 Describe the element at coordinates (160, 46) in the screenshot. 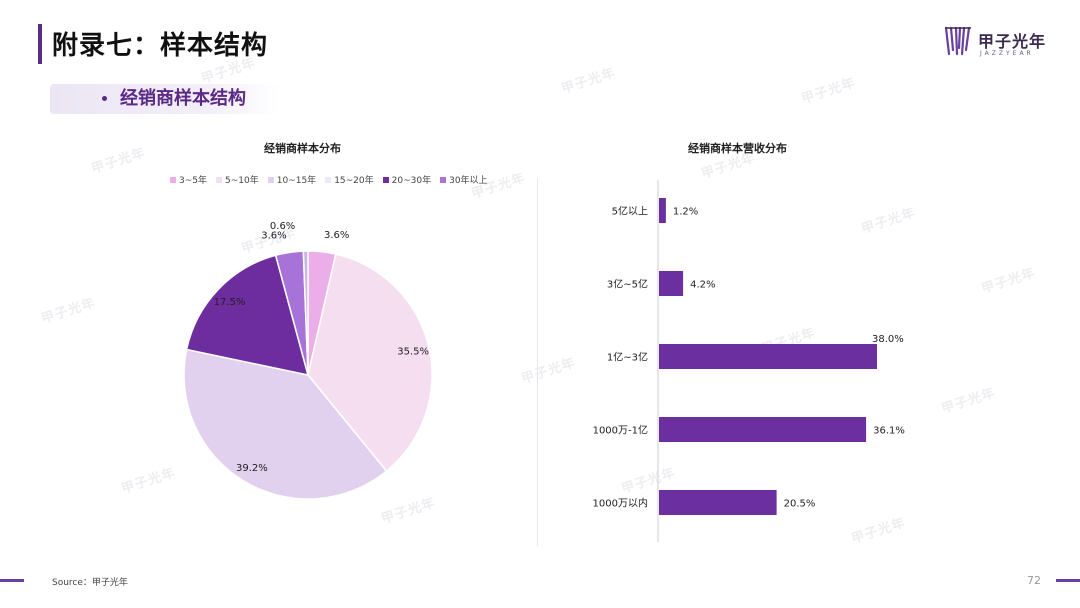

I see `page-title: 附录七：样本结构` at that location.